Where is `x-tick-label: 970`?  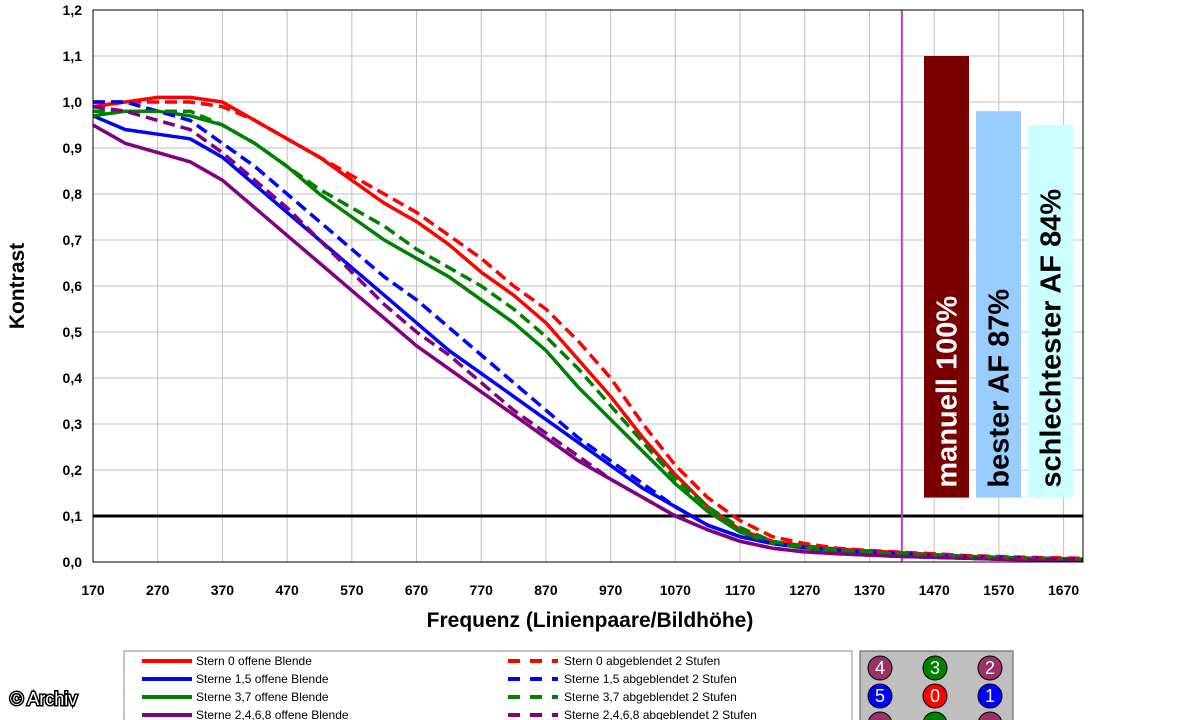 x-tick-label: 970 is located at coordinates (611, 590).